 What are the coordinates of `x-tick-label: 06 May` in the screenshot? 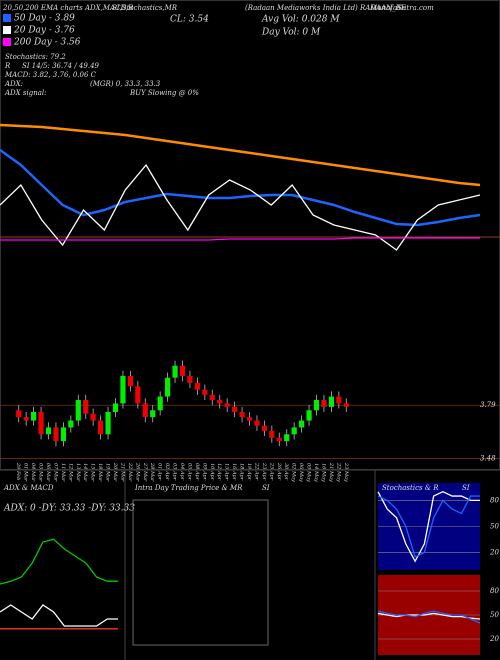 It's located at (301, 472).